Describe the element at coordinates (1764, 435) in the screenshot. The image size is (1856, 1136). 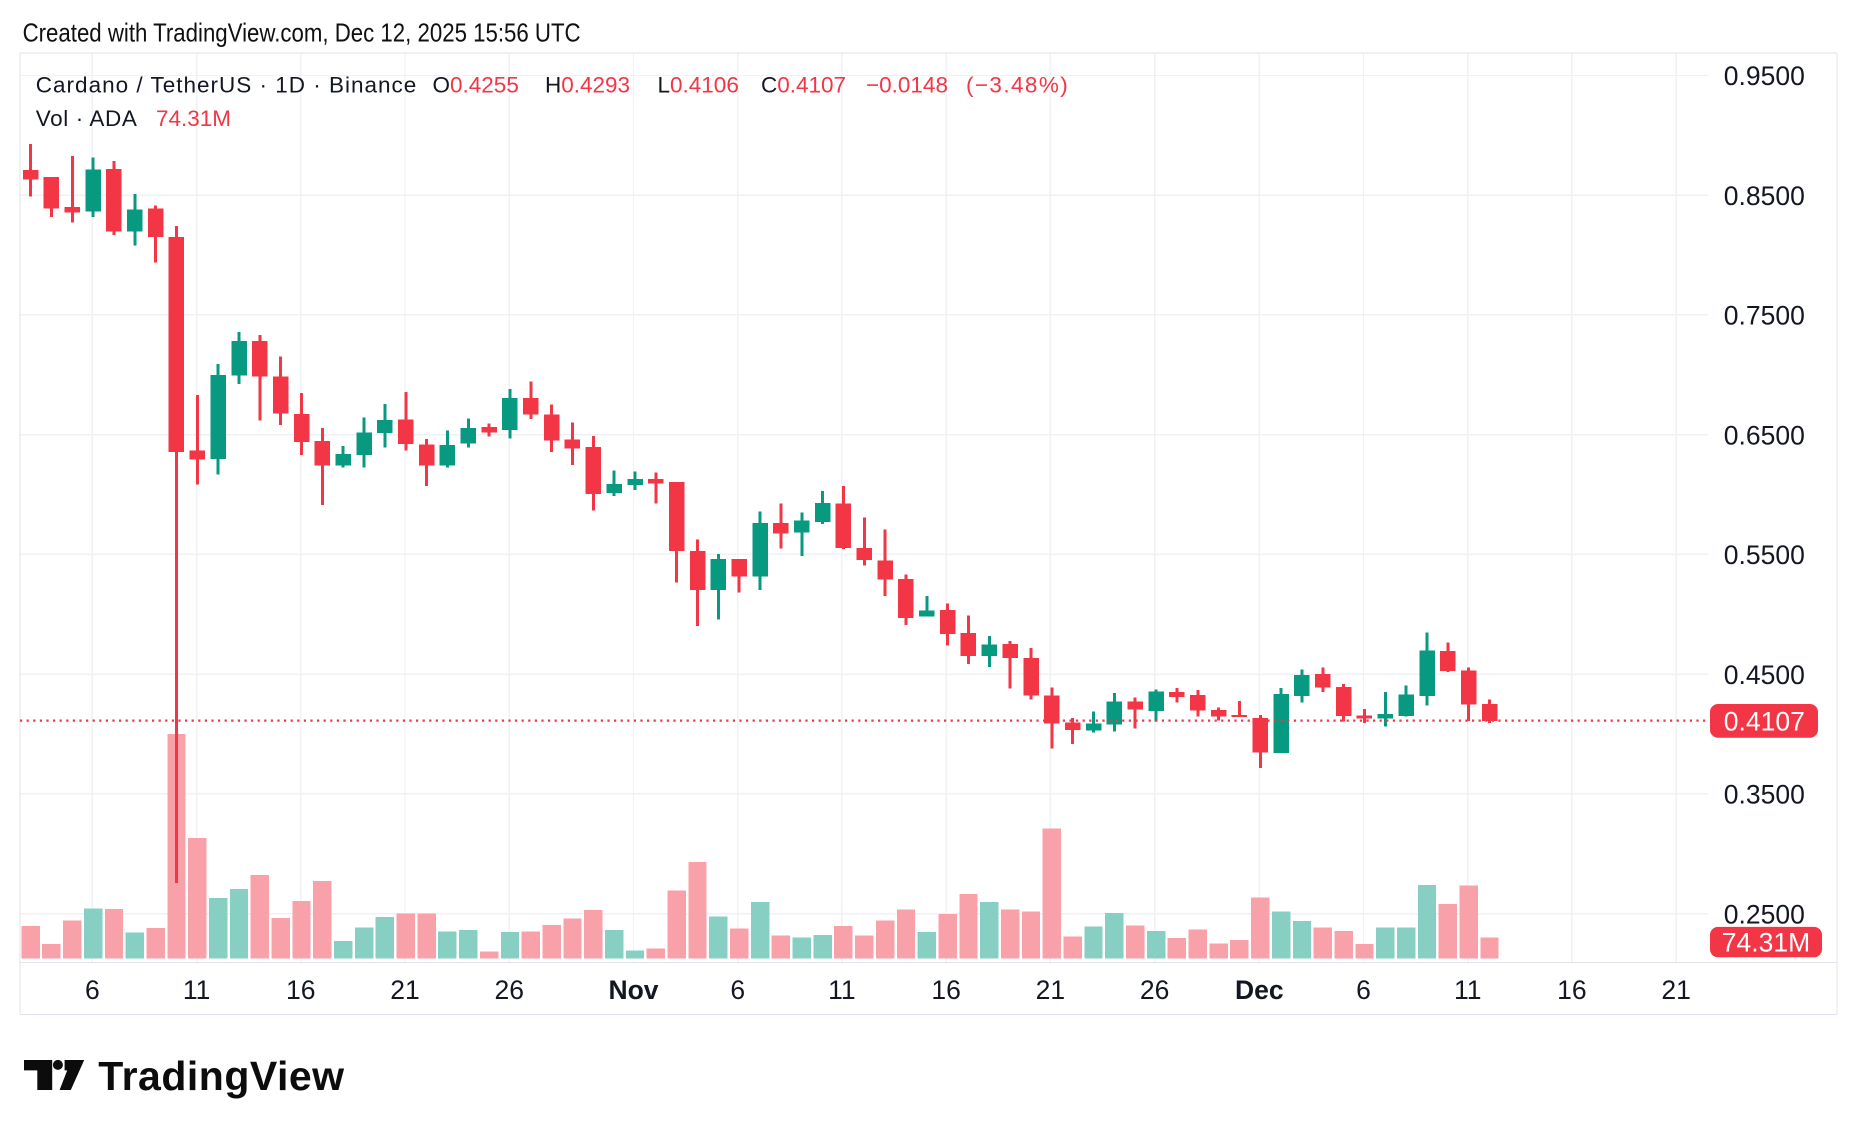
I see `svg-text: 0.6500` at that location.